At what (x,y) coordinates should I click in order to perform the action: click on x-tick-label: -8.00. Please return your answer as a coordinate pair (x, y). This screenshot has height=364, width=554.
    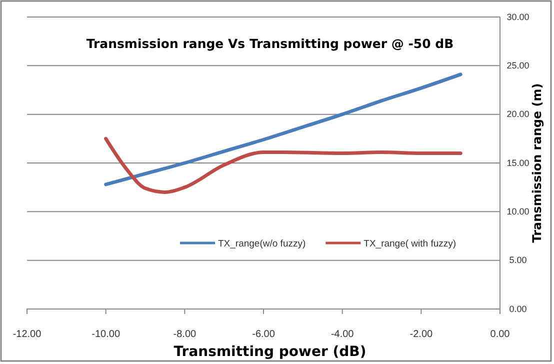
    Looking at the image, I should click on (184, 334).